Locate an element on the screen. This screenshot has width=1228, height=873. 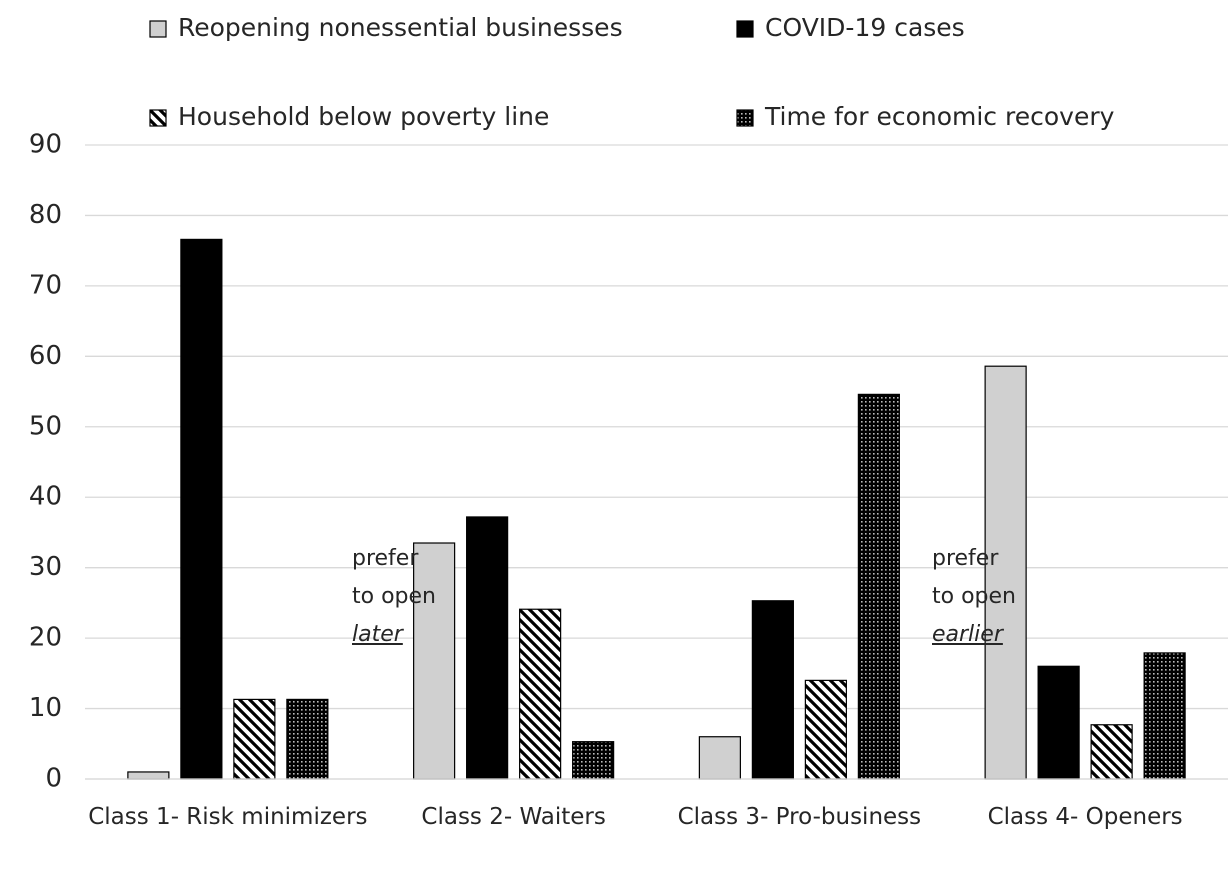
annotation-line: later is located at coordinates (377, 634).